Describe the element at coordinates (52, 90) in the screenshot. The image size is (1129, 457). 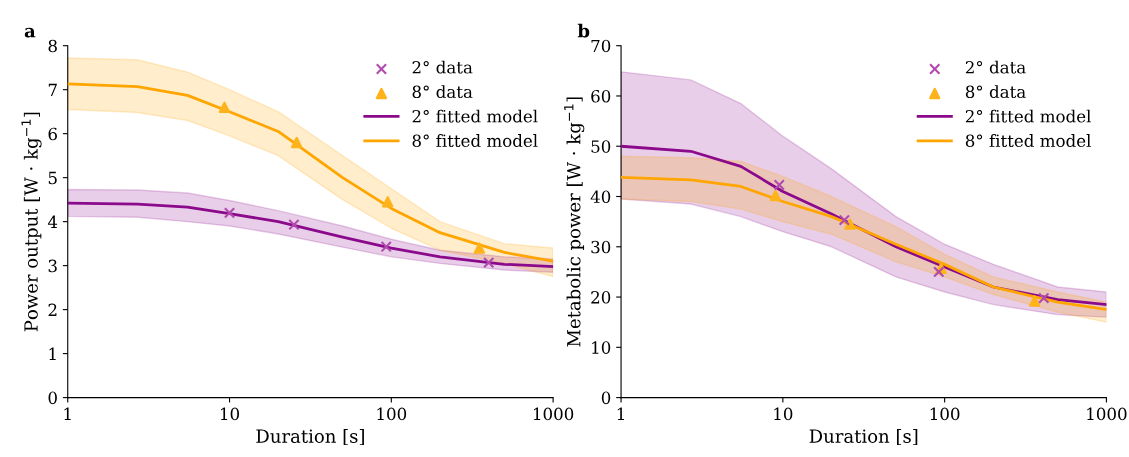
I see `y-tick-label: 7` at that location.